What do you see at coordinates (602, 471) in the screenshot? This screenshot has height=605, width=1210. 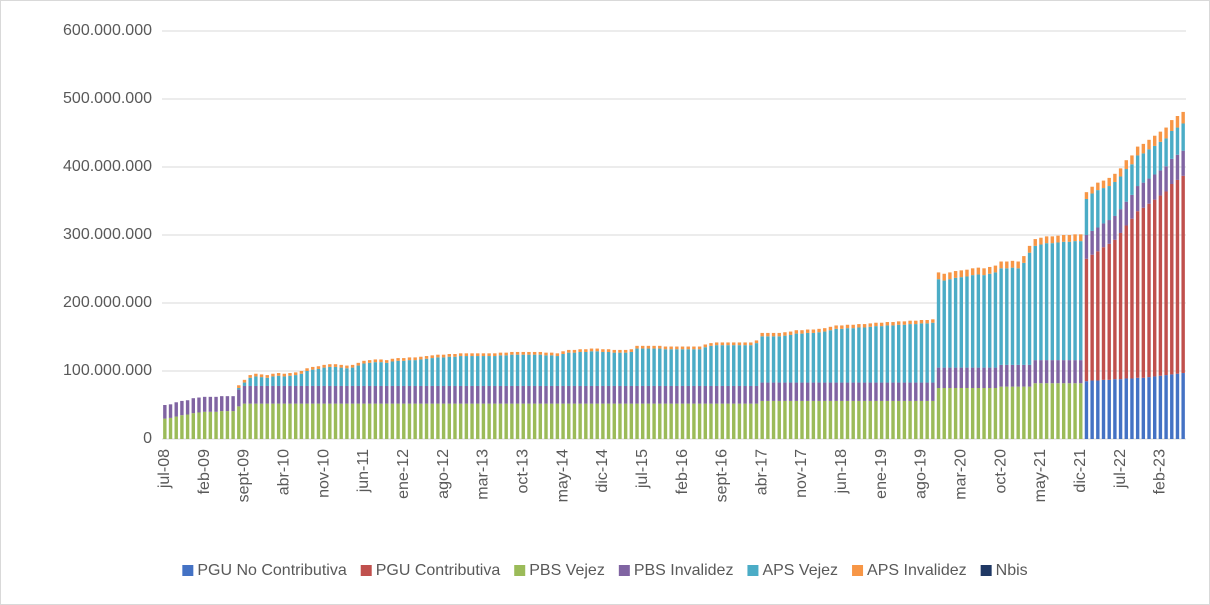 I see `x-tick-label: dic-14` at bounding box center [602, 471].